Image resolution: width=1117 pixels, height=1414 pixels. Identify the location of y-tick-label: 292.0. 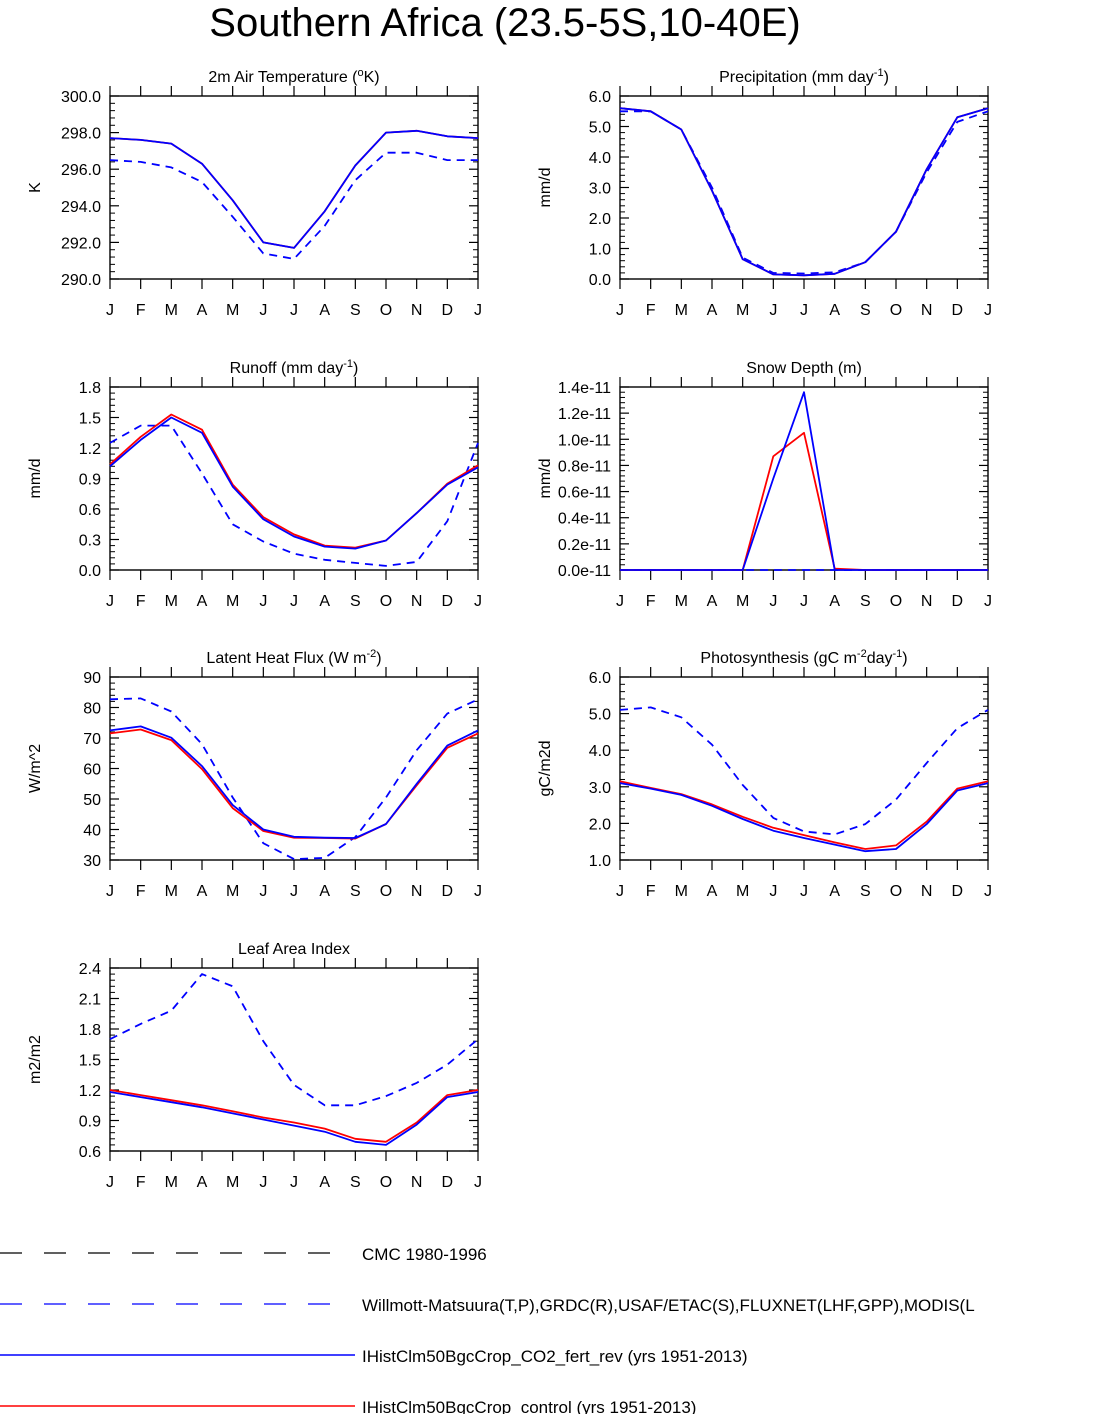
(81, 243).